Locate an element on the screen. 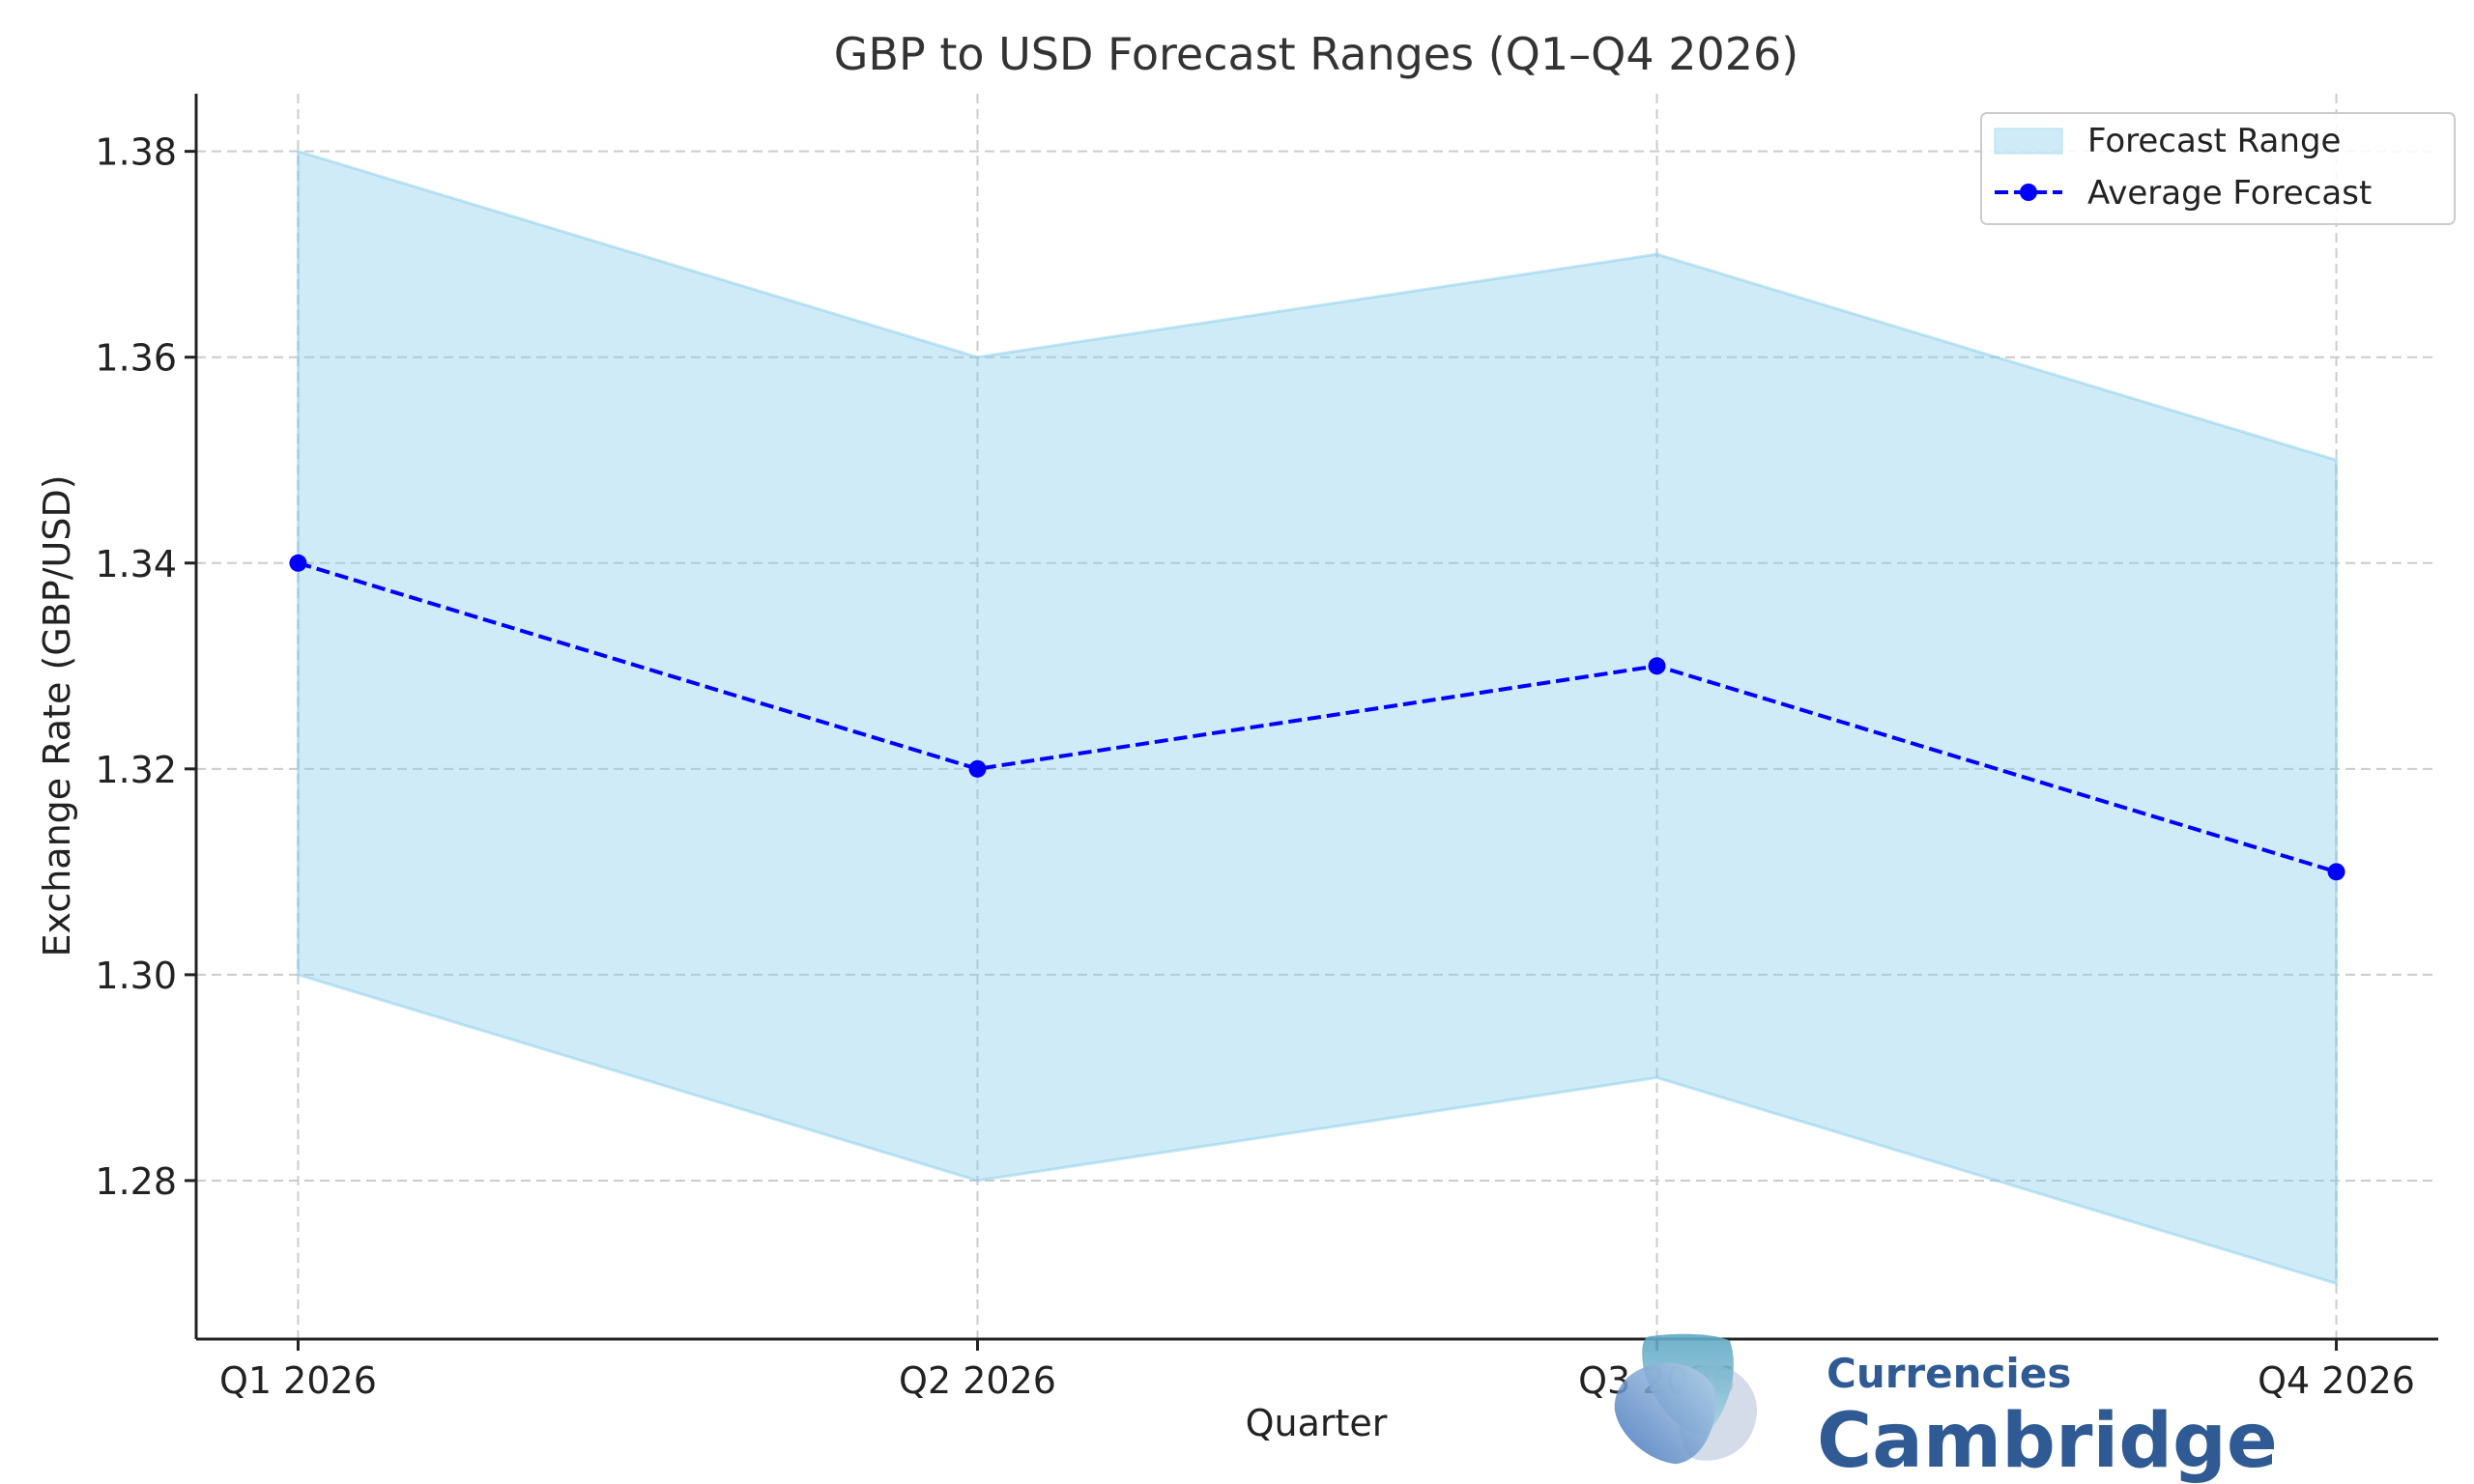  legend: Forecast Range Average Forecast is located at coordinates (2218, 169).